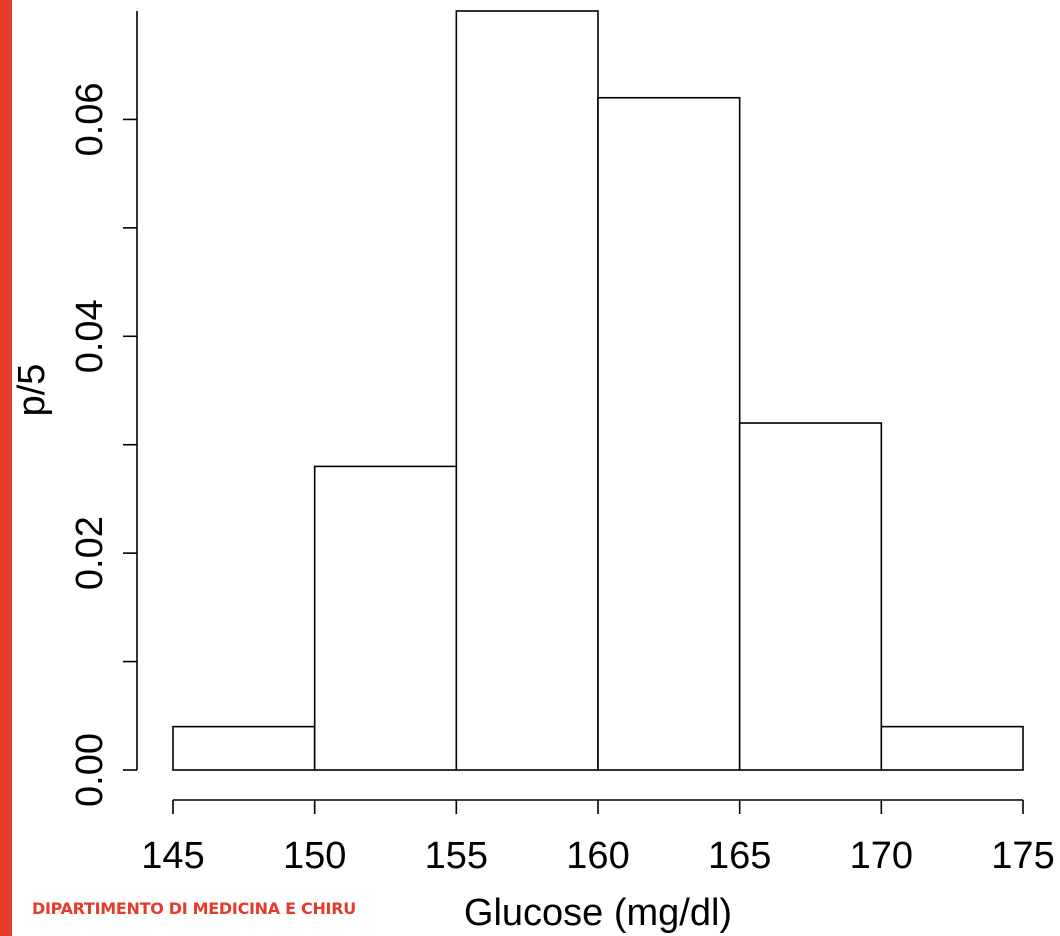 This screenshot has height=936, width=1060. What do you see at coordinates (194, 908) in the screenshot?
I see `department-footer-text: DIPARTIMENTO DI MEDICINA E CHIRU` at bounding box center [194, 908].